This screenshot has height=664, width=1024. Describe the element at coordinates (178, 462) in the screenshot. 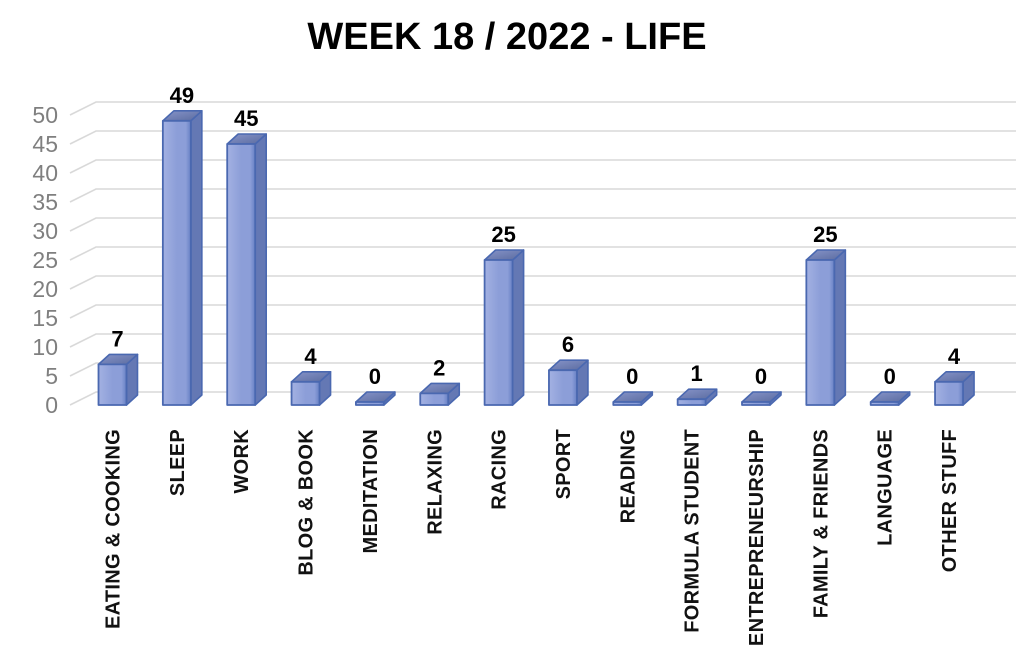

I see `x-axis-category-label: SLEEP` at that location.